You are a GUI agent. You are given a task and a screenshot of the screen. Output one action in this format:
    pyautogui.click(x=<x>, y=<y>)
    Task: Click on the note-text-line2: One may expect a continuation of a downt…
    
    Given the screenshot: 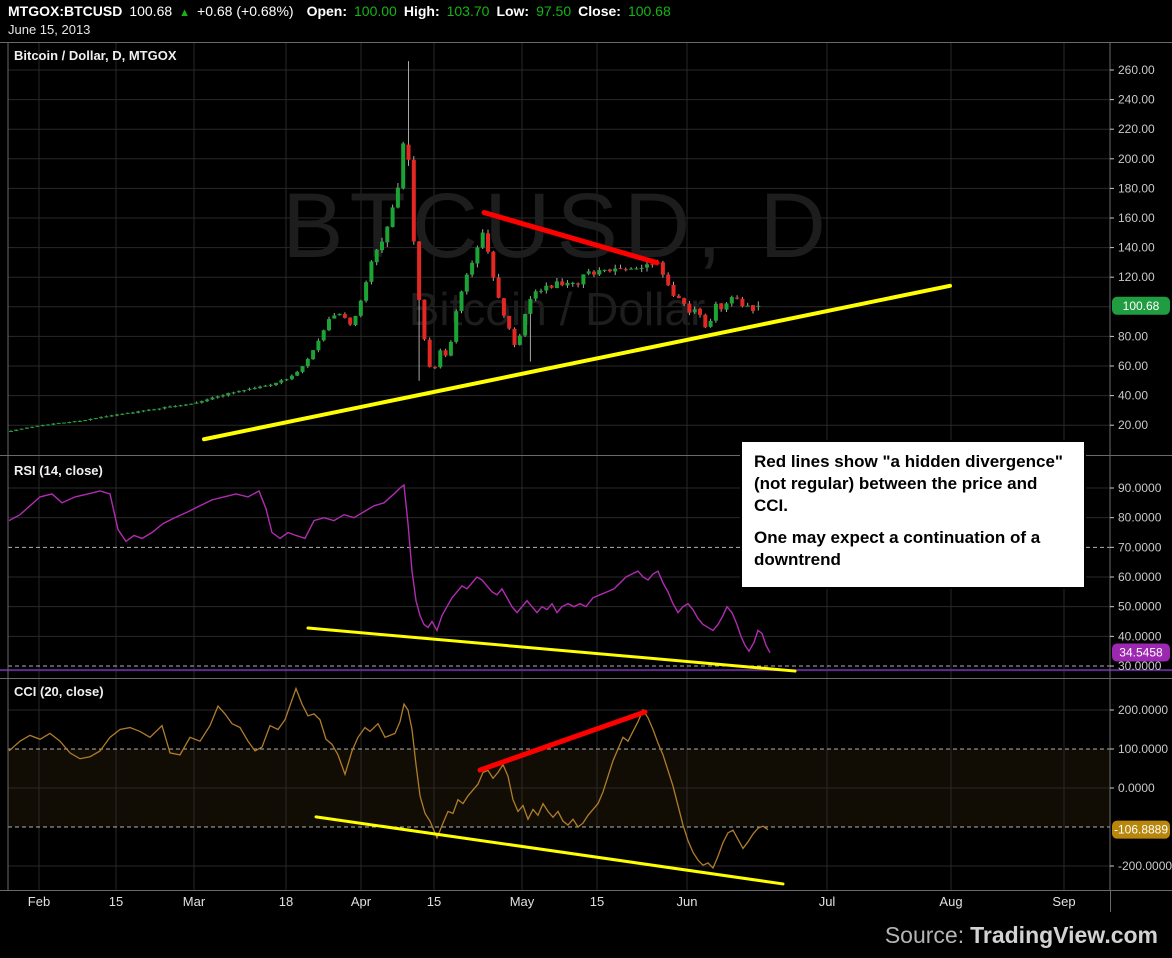 What is the action you would take?
    pyautogui.click(x=897, y=548)
    